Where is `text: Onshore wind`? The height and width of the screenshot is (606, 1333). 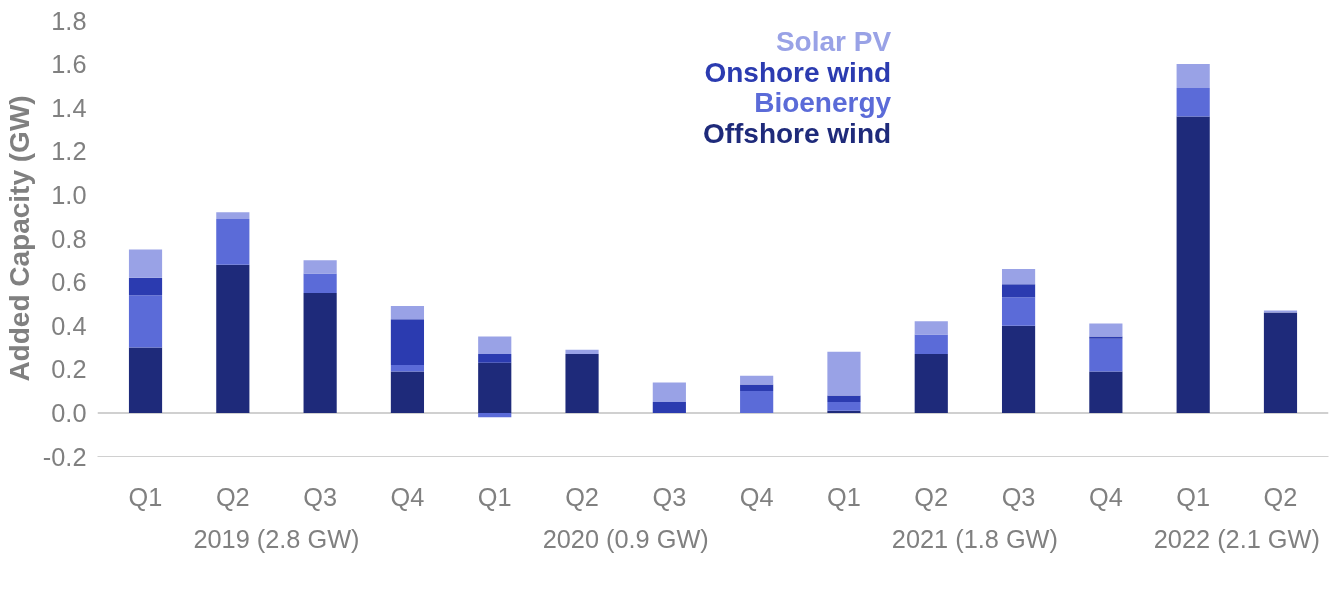
text: Onshore wind is located at coordinates (798, 72).